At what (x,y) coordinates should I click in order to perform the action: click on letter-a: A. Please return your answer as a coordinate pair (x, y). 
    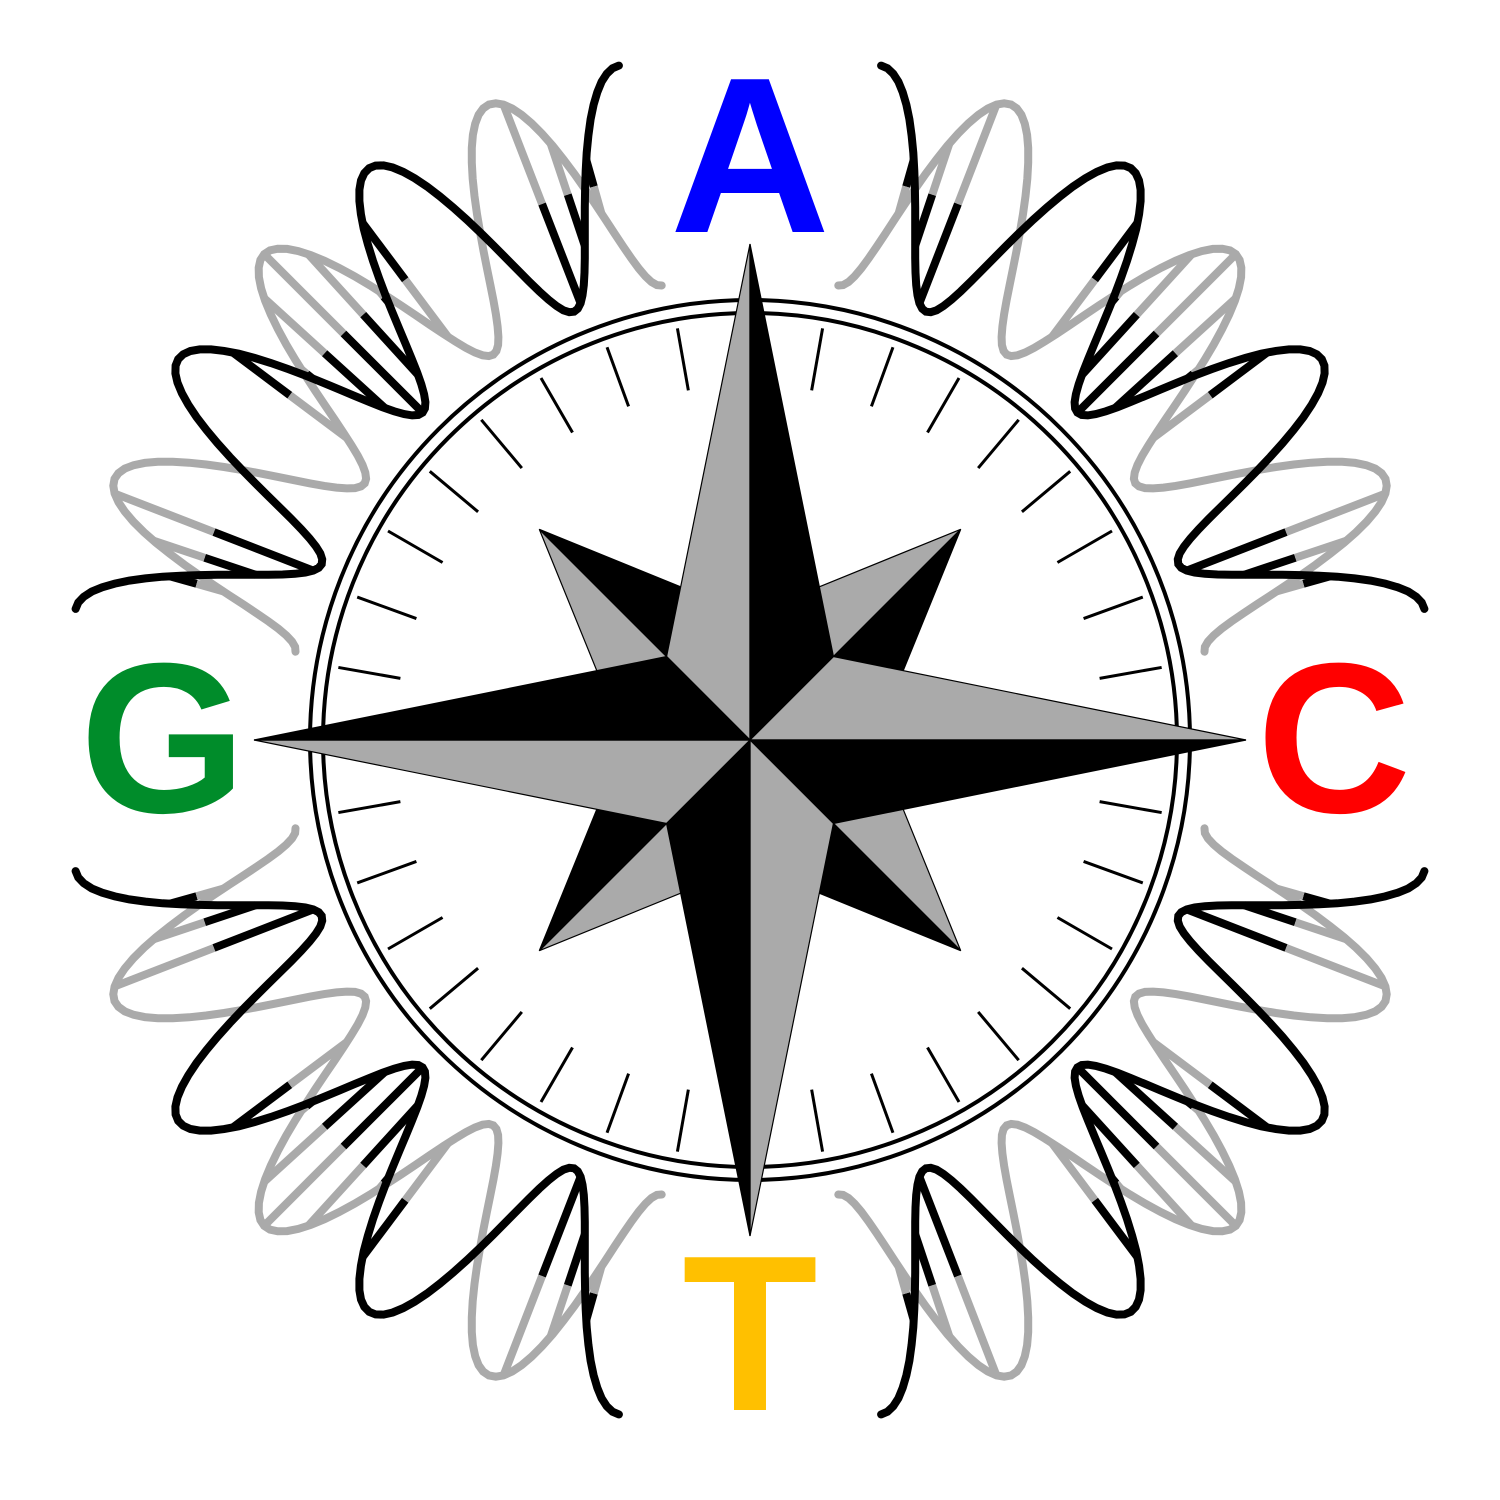
    Looking at the image, I should click on (750, 156).